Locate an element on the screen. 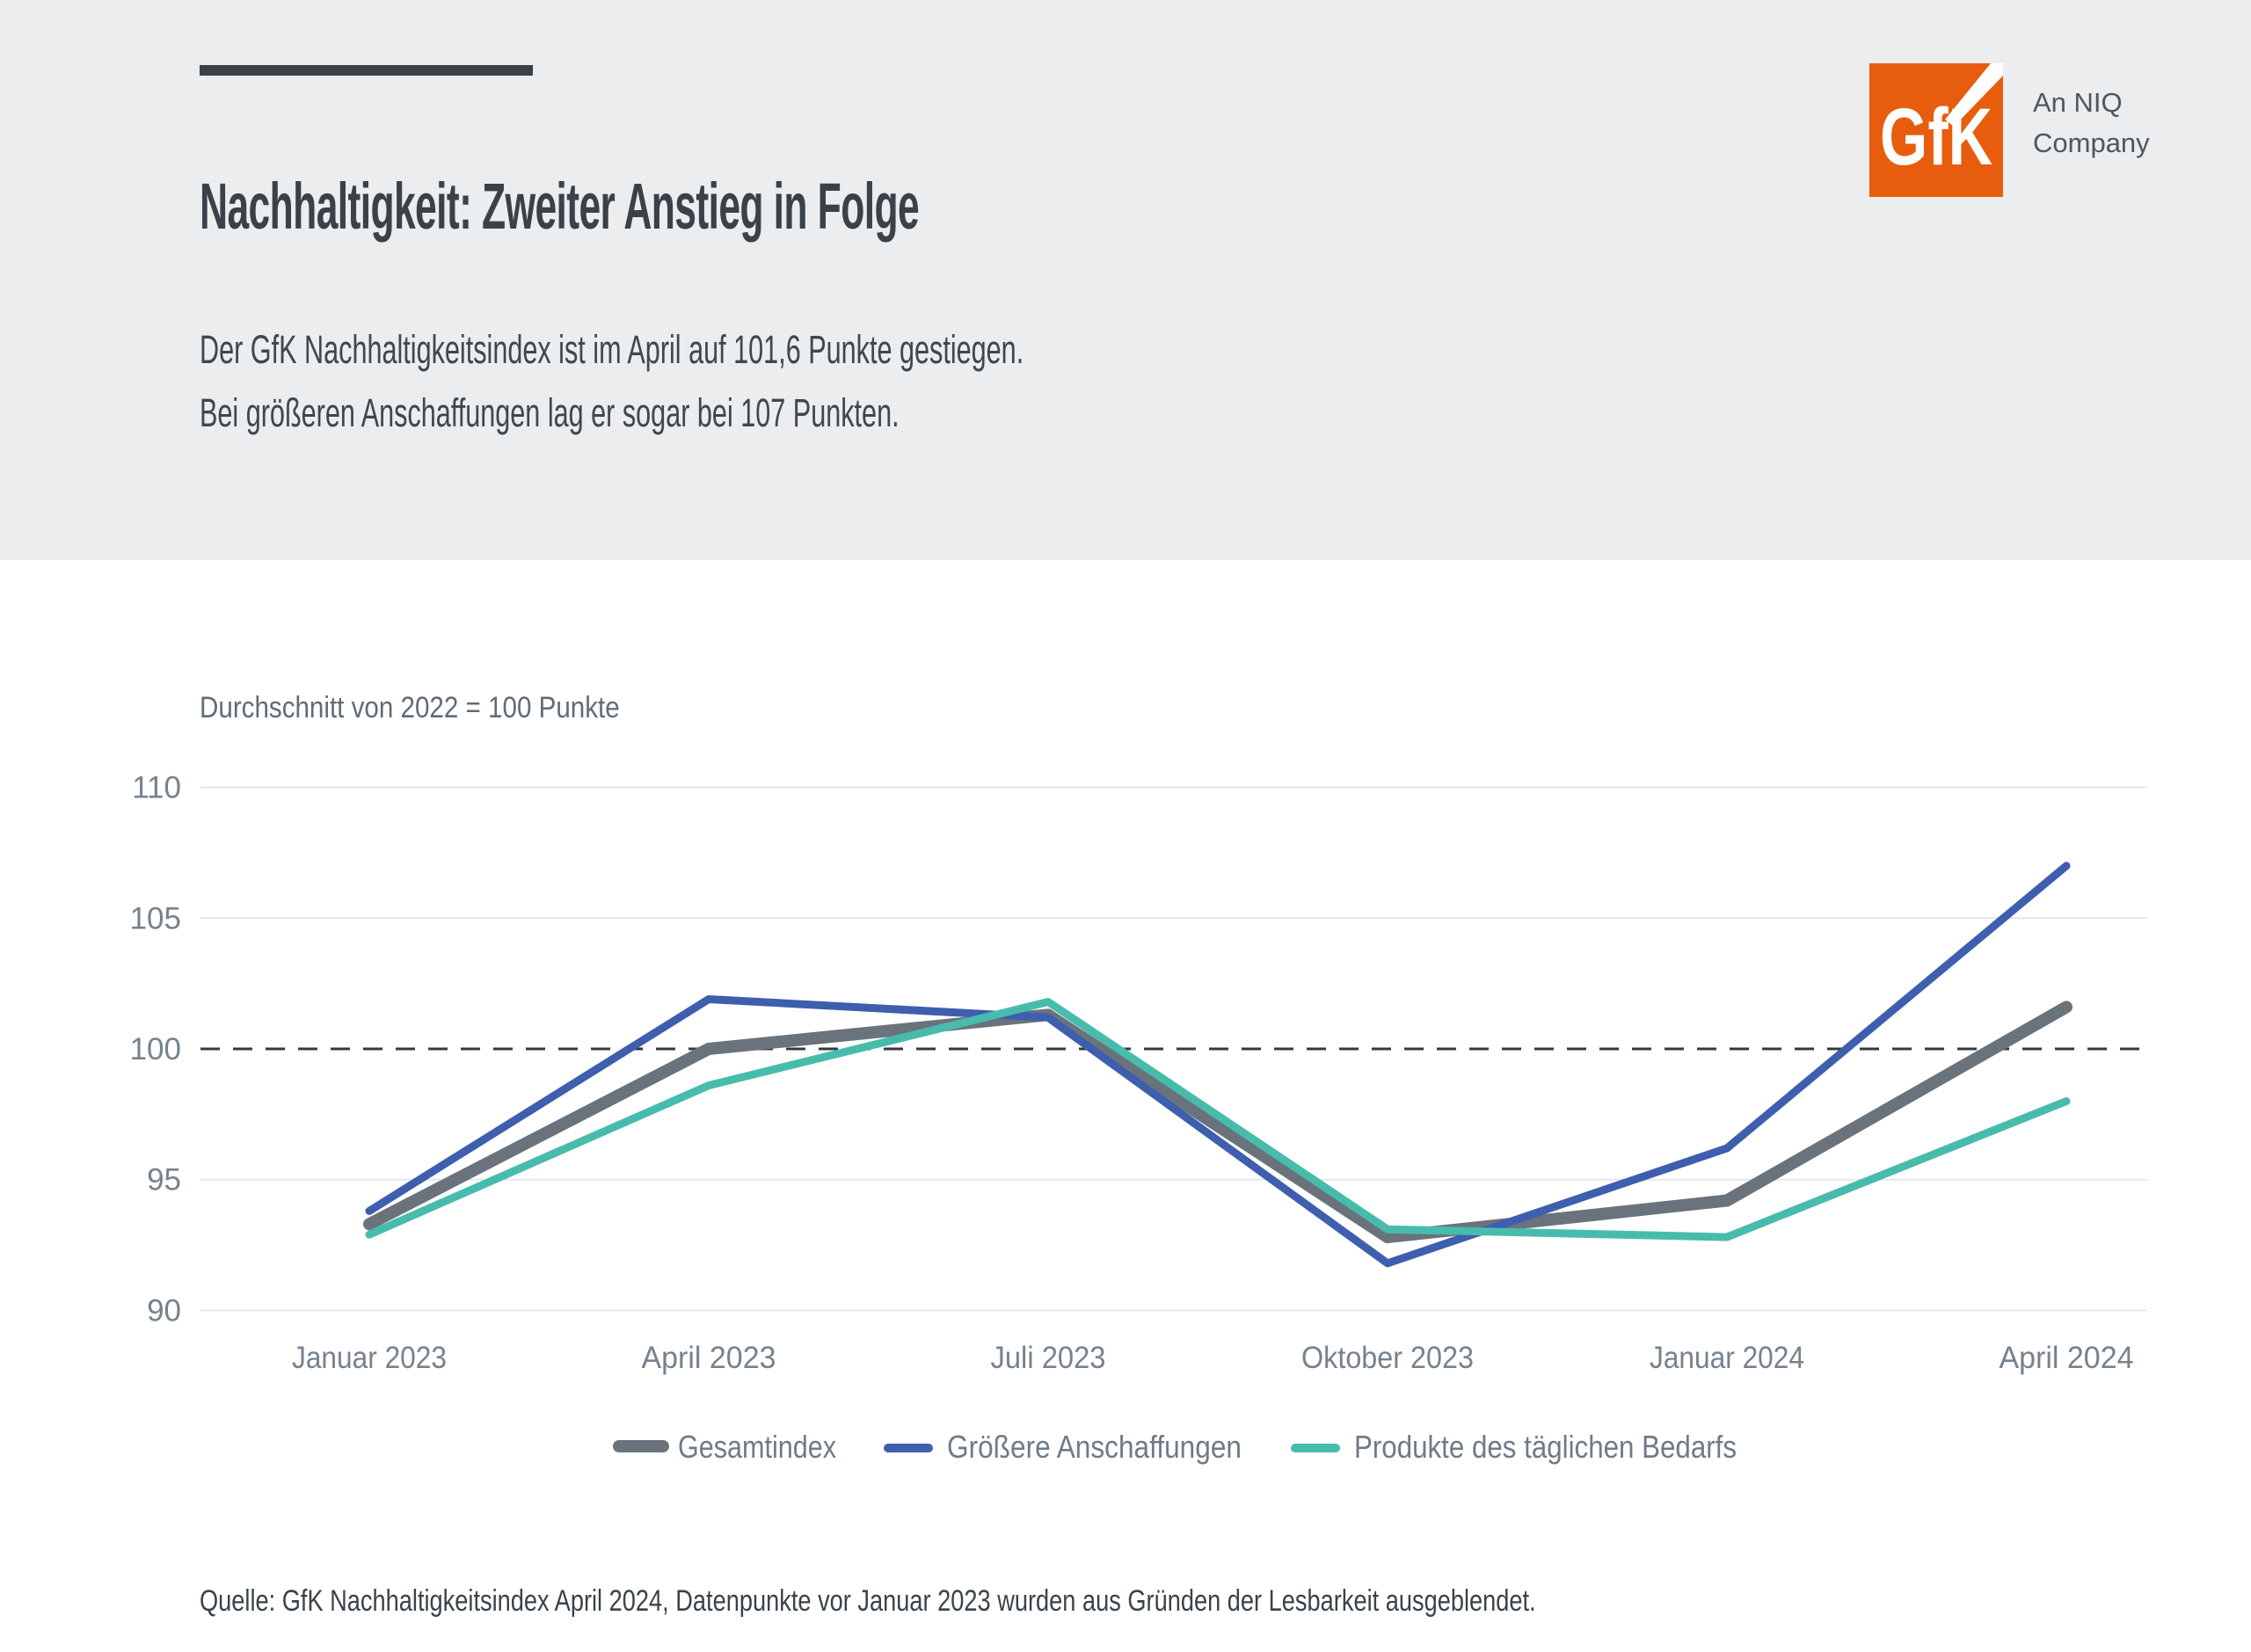 Image resolution: width=2251 pixels, height=1652 pixels. niq-tagline-line-1: An NIQ is located at coordinates (2078, 103).